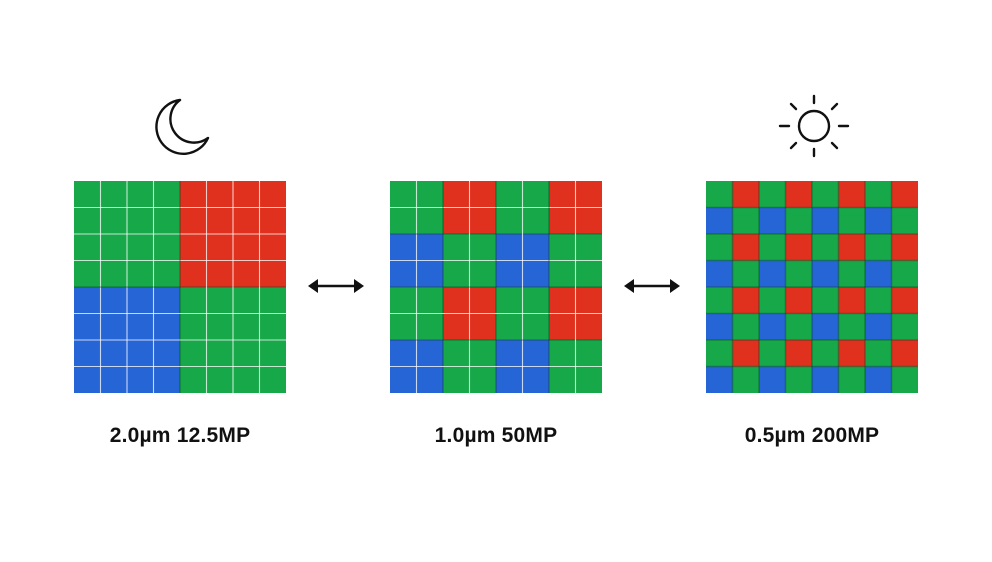 This screenshot has height=562, width=992. I want to click on label-0-5um-200mp: 0.5µm 200MP, so click(812, 435).